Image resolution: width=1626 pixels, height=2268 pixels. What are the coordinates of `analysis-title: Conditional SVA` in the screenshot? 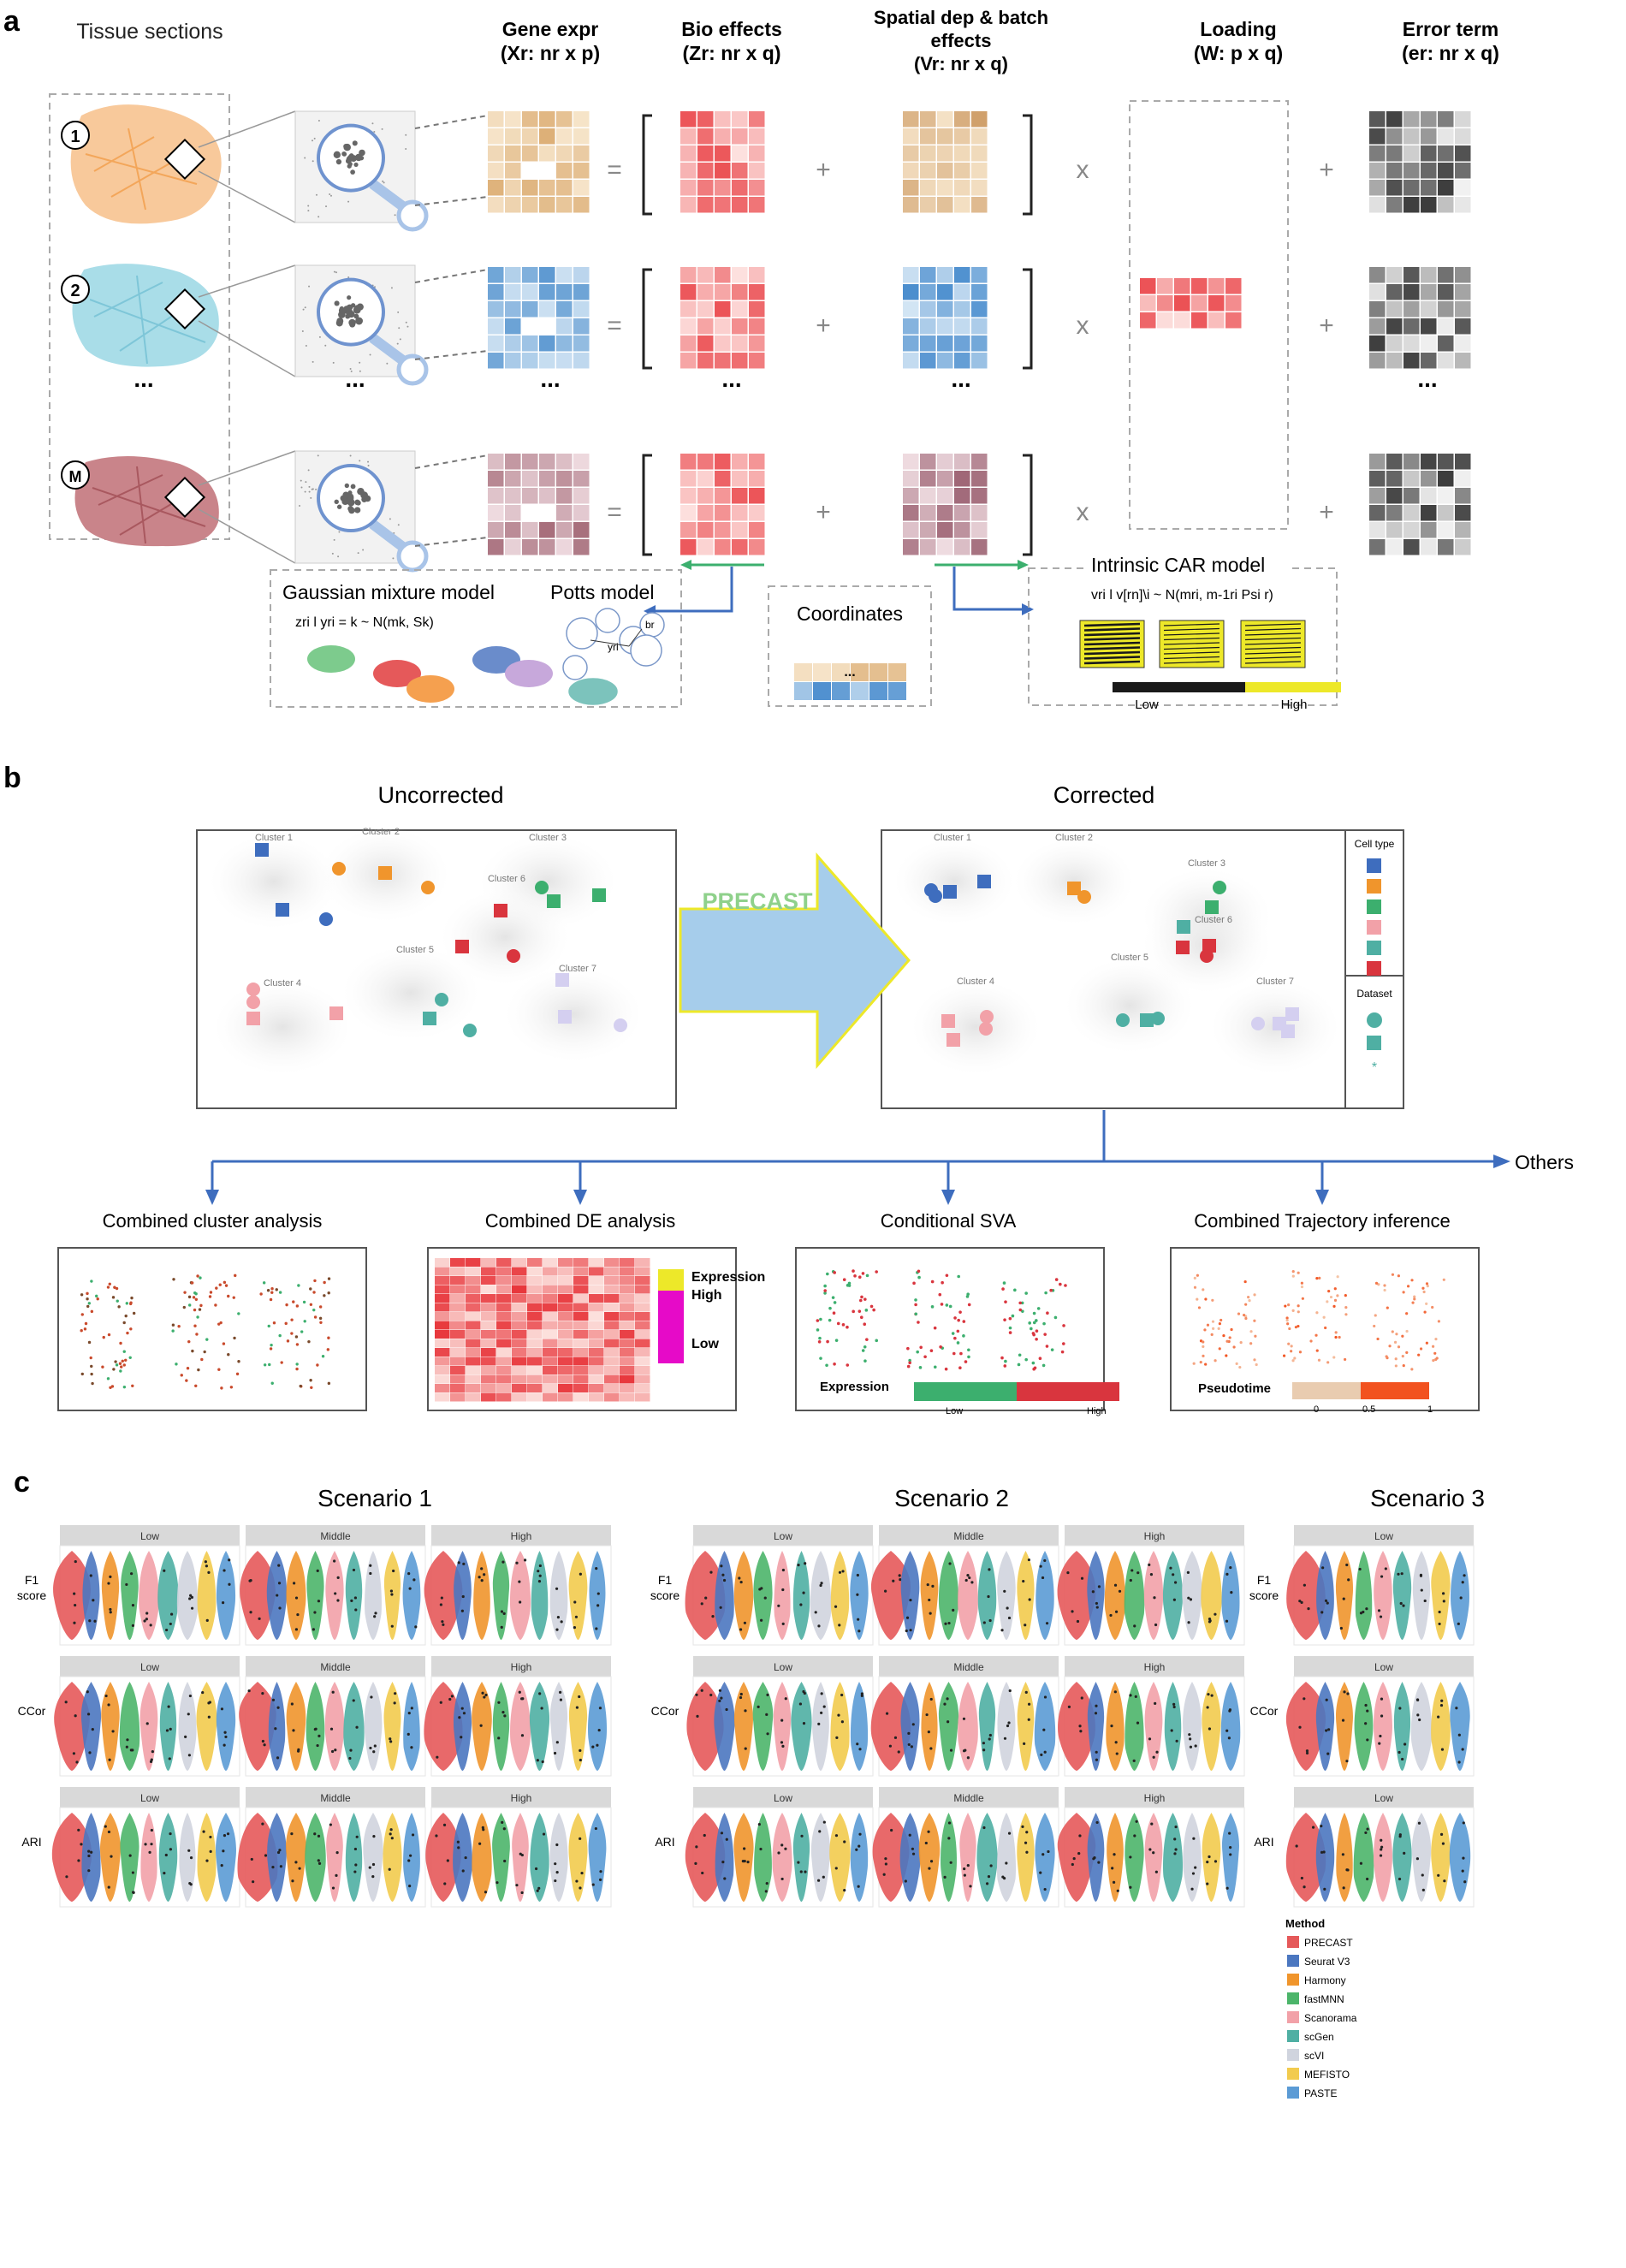 It's located at (949, 1221).